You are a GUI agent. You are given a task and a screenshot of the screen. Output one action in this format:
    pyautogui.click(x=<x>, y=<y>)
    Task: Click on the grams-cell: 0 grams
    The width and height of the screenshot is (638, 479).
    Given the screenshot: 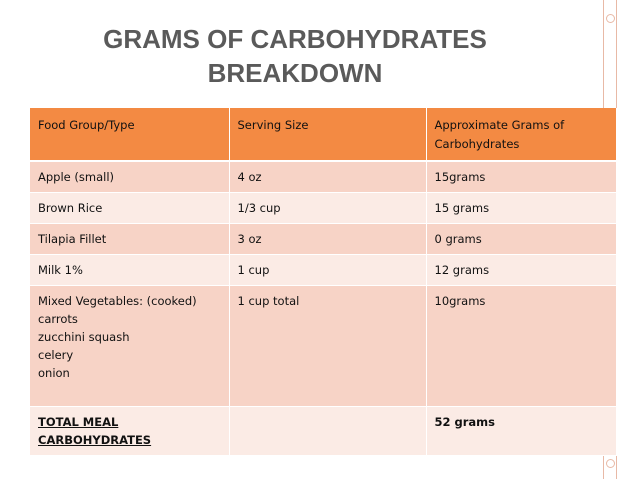 What is the action you would take?
    pyautogui.click(x=521, y=239)
    